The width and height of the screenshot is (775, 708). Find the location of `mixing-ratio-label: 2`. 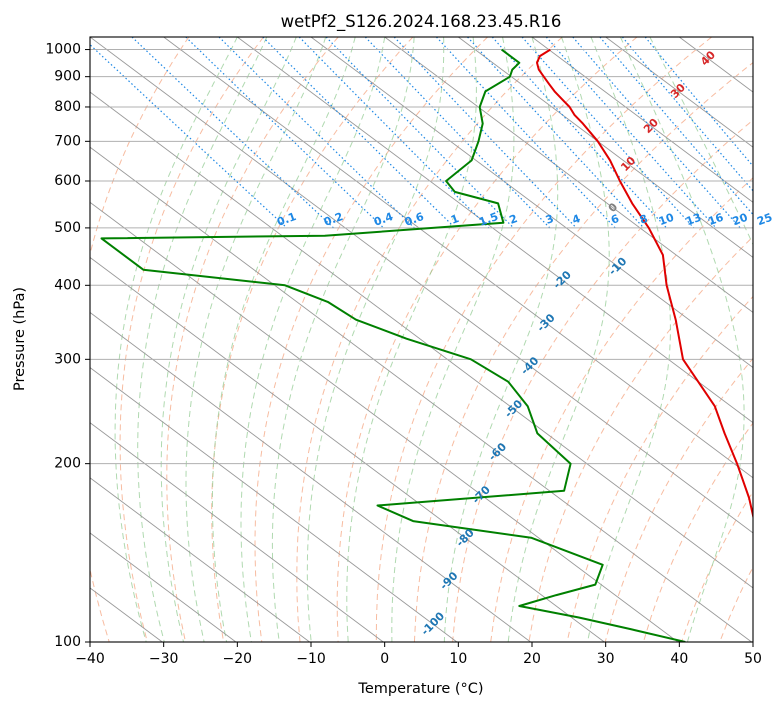

mixing-ratio-label: 2 is located at coordinates (514, 219).